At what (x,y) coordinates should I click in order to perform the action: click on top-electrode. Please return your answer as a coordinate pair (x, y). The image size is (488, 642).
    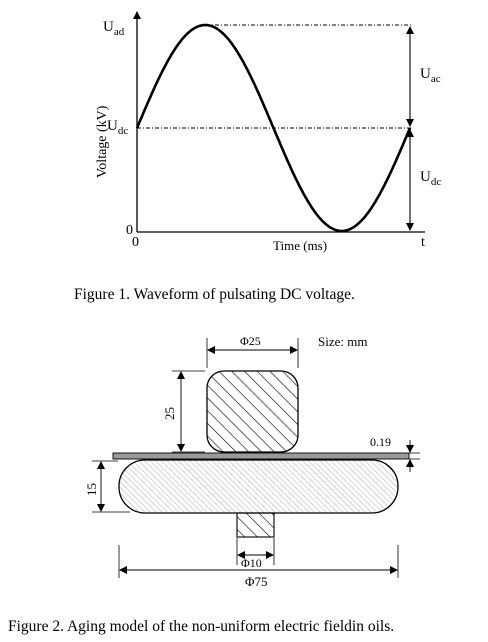
    Looking at the image, I should click on (252, 411).